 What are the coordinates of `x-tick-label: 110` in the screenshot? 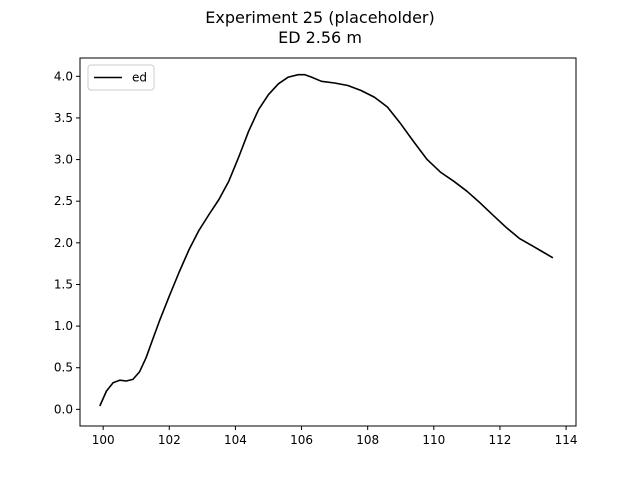 It's located at (433, 440).